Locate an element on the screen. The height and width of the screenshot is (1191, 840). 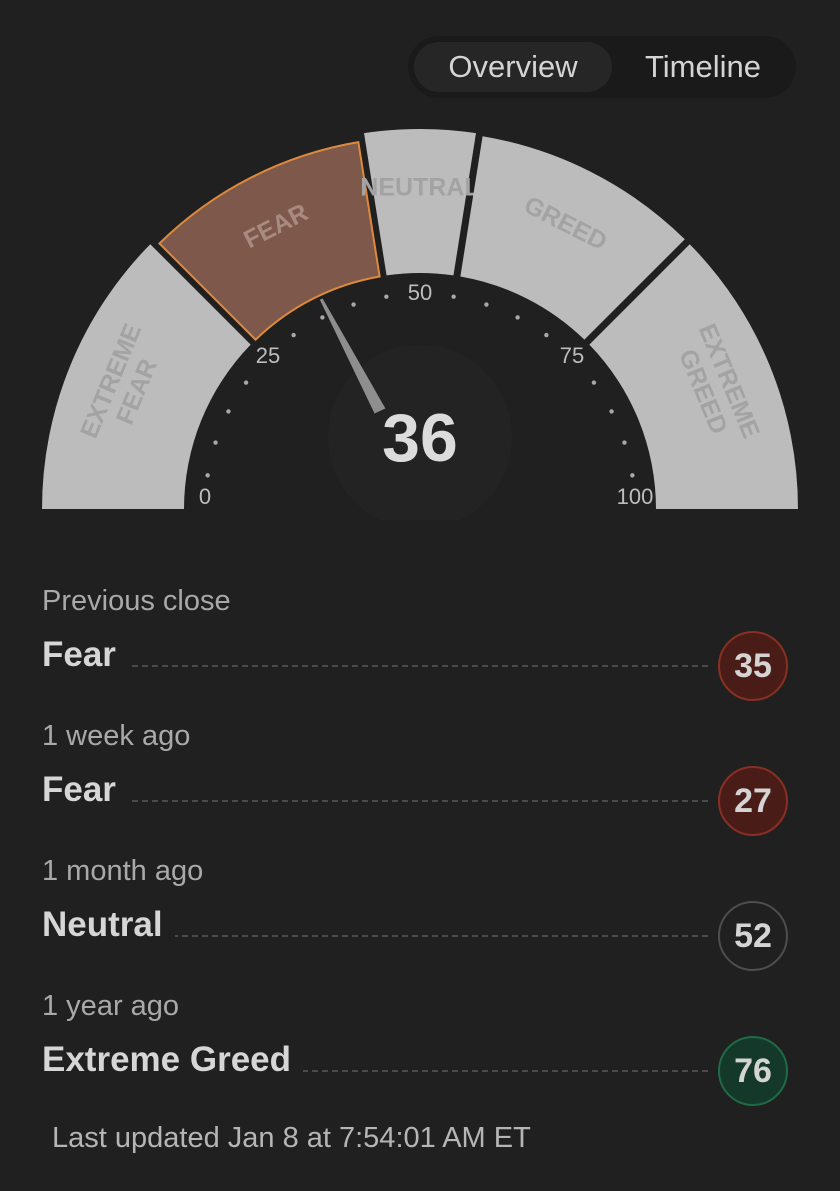
history-value-badge: 52 is located at coordinates (753, 936).